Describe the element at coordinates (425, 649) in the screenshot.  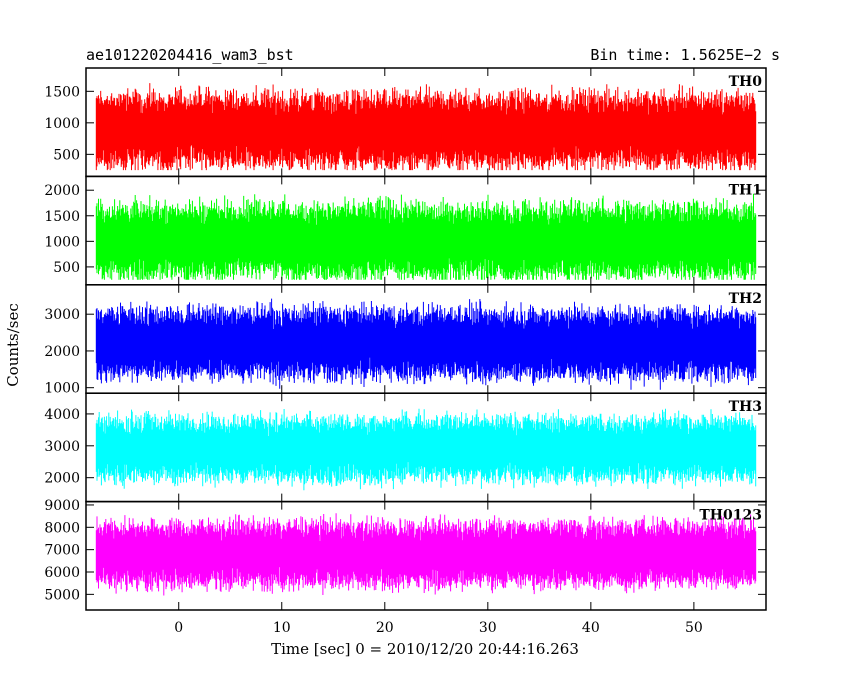
I see `x-axis-label: Time [sec] 0 = 2010/12/20 20:44:16.263` at that location.